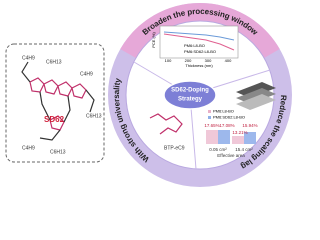 The height and width of the screenshot is (240, 320). Describe the element at coordinates (226, 125) in the screenshot. I see `value-label: 17.08%` at that location.